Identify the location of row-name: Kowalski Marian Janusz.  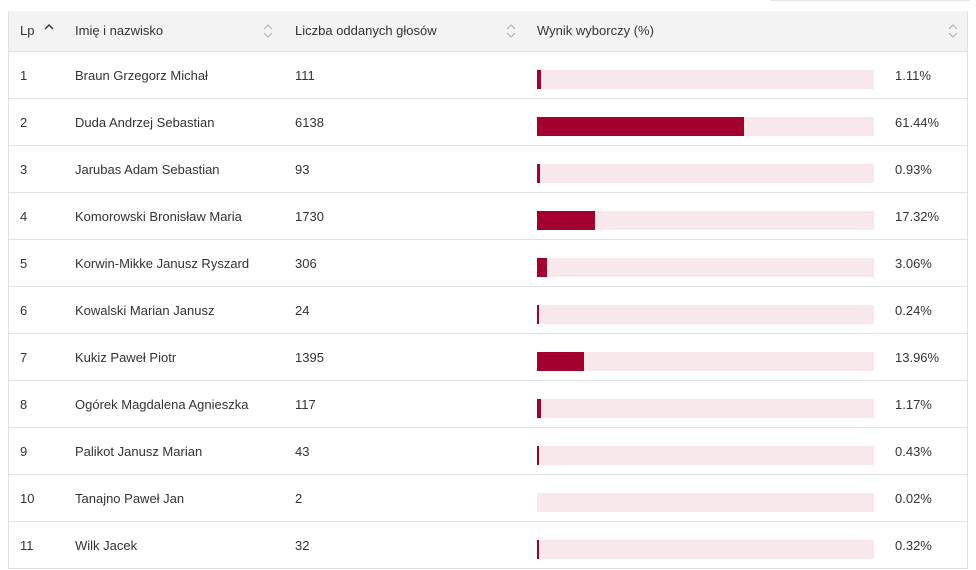
(145, 310).